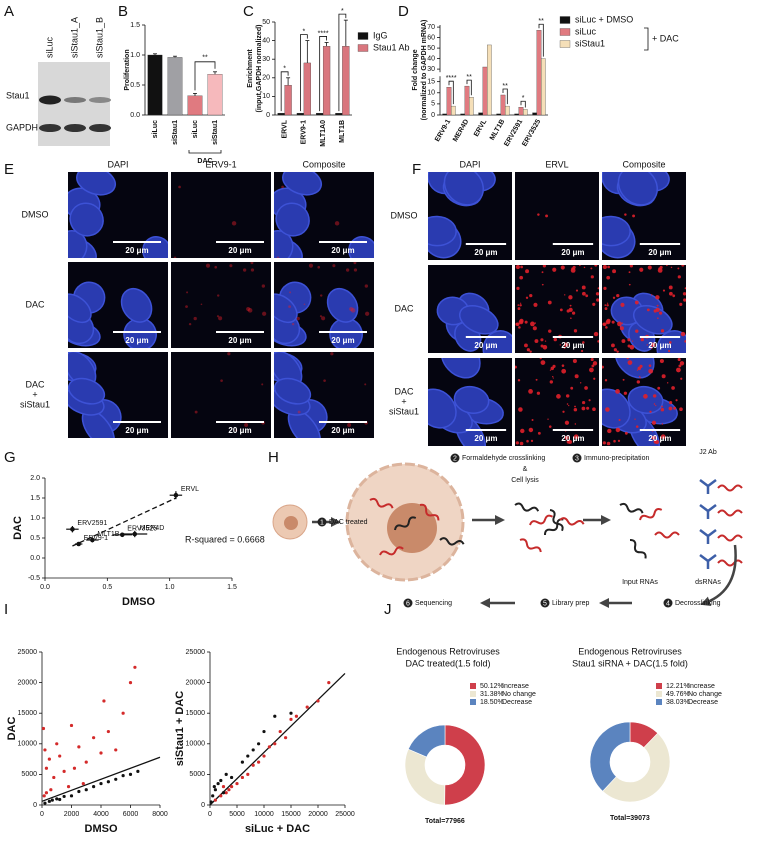 This screenshot has width=757, height=842. Describe the element at coordinates (237, 814) in the screenshot. I see `x-tick-label: 5000` at that location.